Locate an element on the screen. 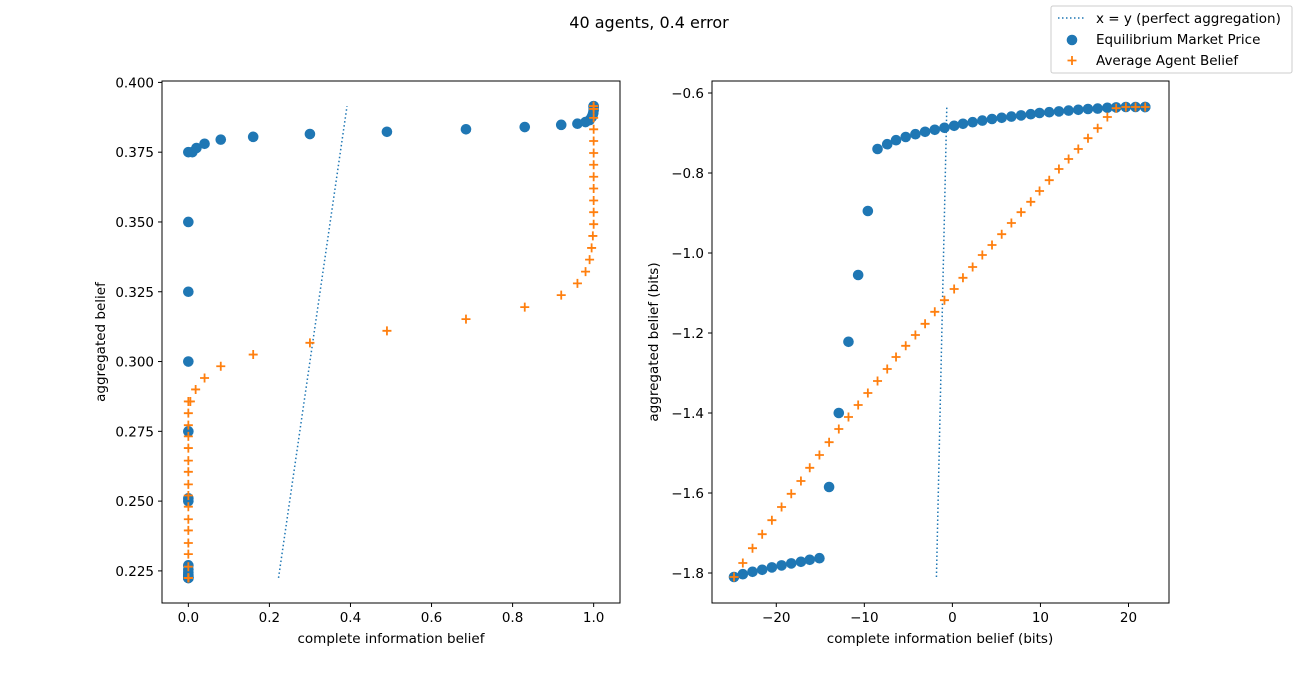  legend-agent-label: Average Agent Belief is located at coordinates (1167, 61).